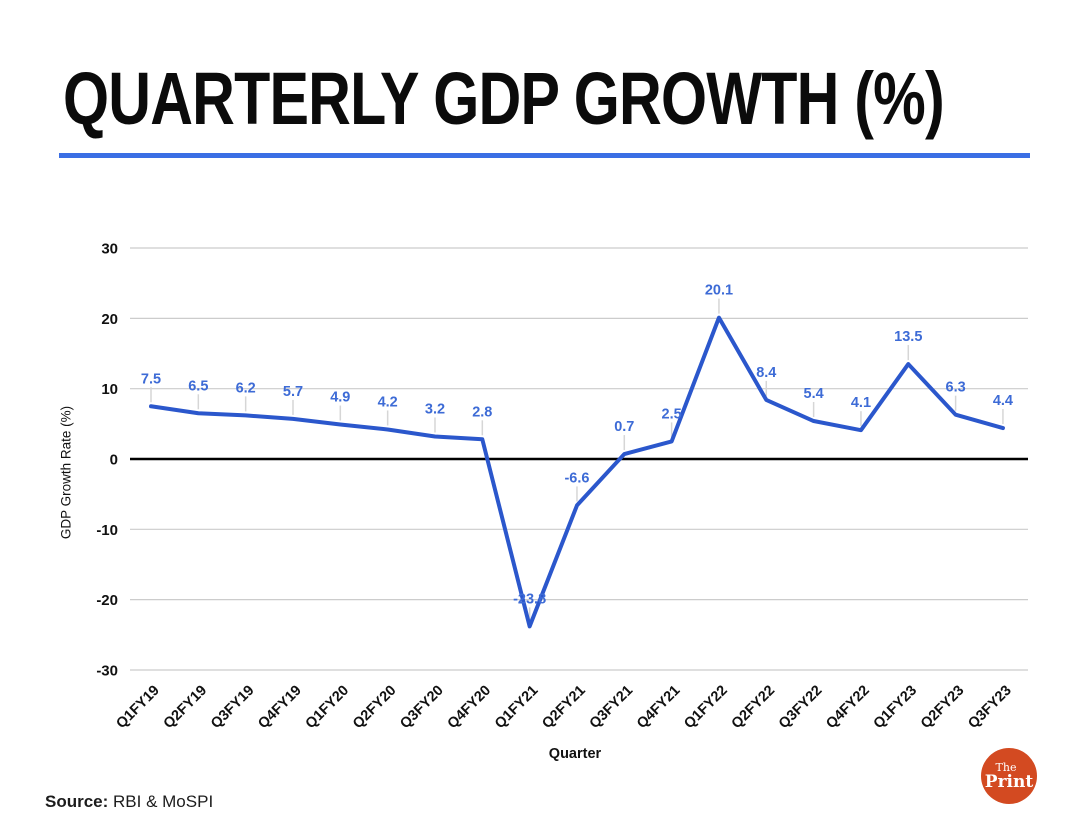 This screenshot has height=827, width=1085. Describe the element at coordinates (1003, 401) in the screenshot. I see `data-label: 4.4` at that location.